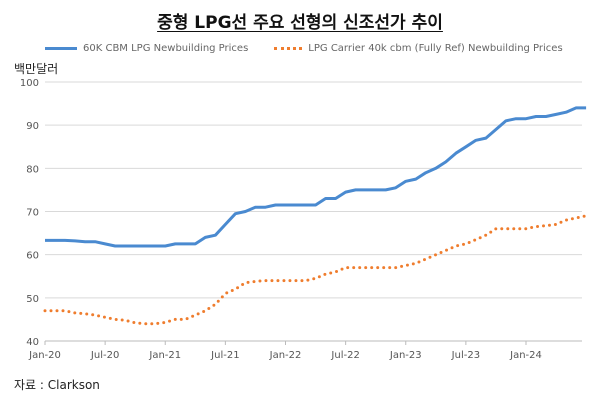  Describe the element at coordinates (224, 355) in the screenshot. I see `x-tick-label: Jul-21` at that location.